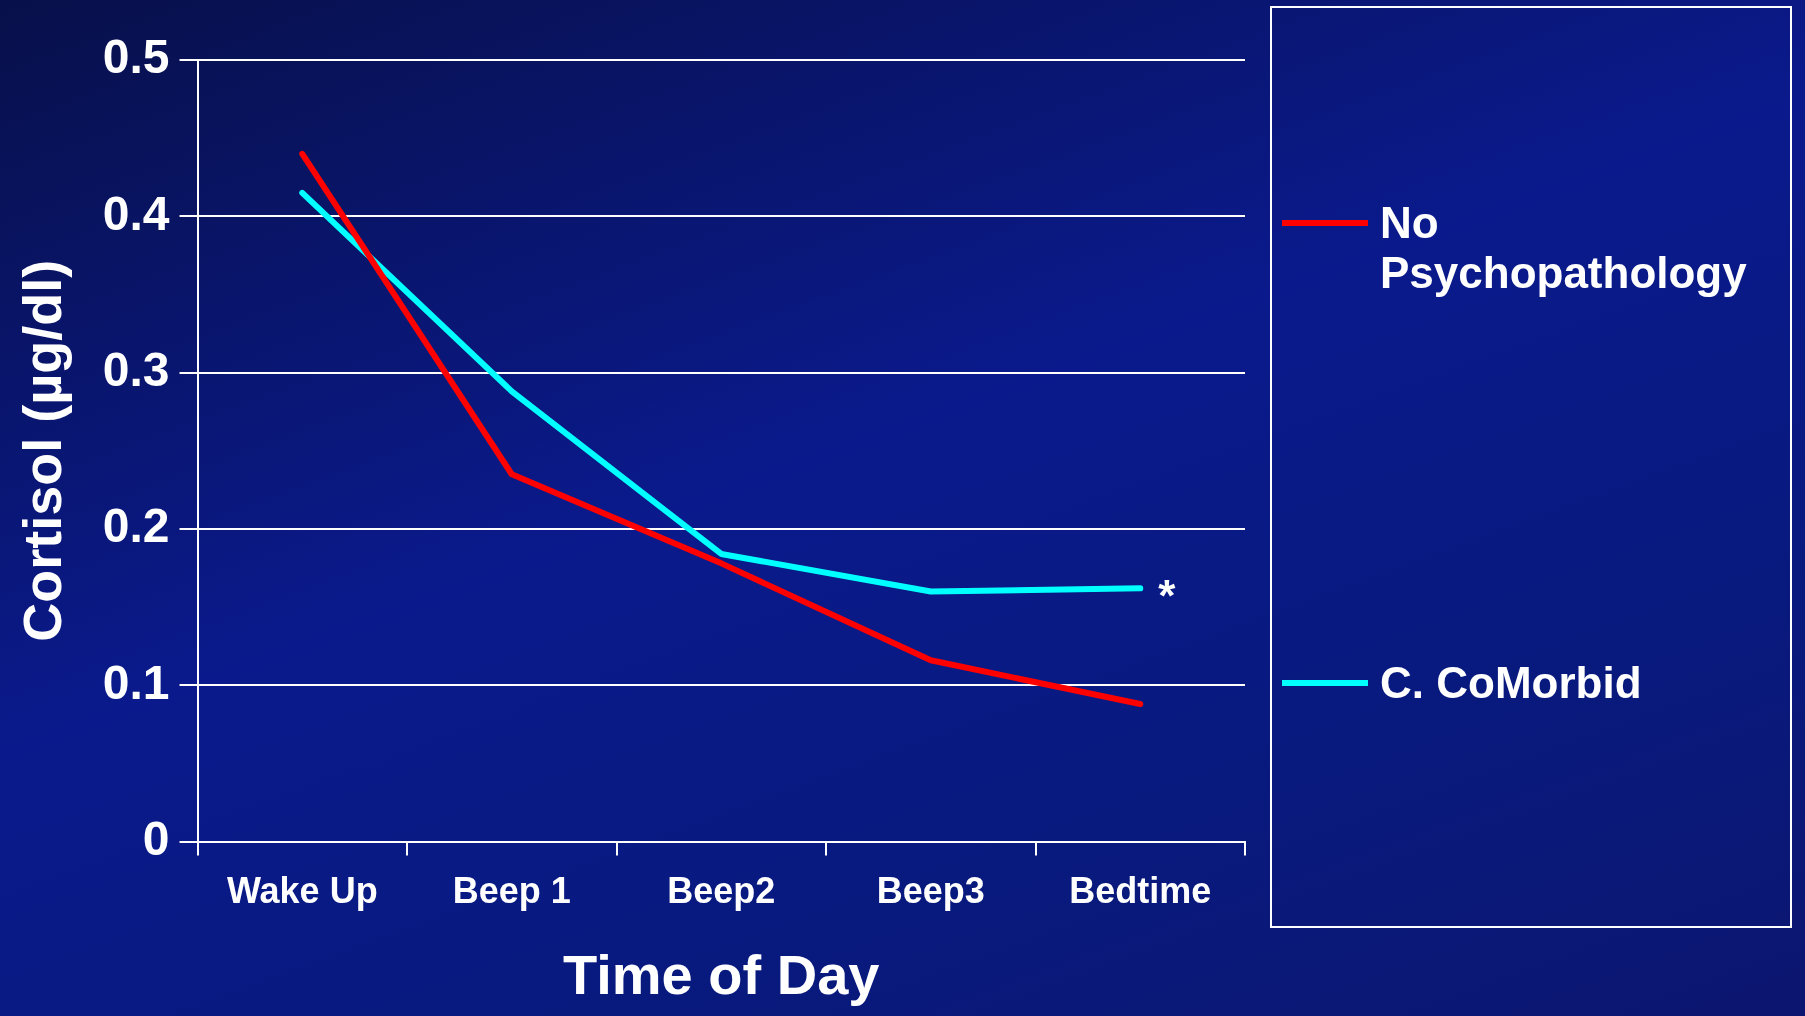 This screenshot has width=1805, height=1016. I want to click on y-tick-label: 0.1, so click(136, 682).